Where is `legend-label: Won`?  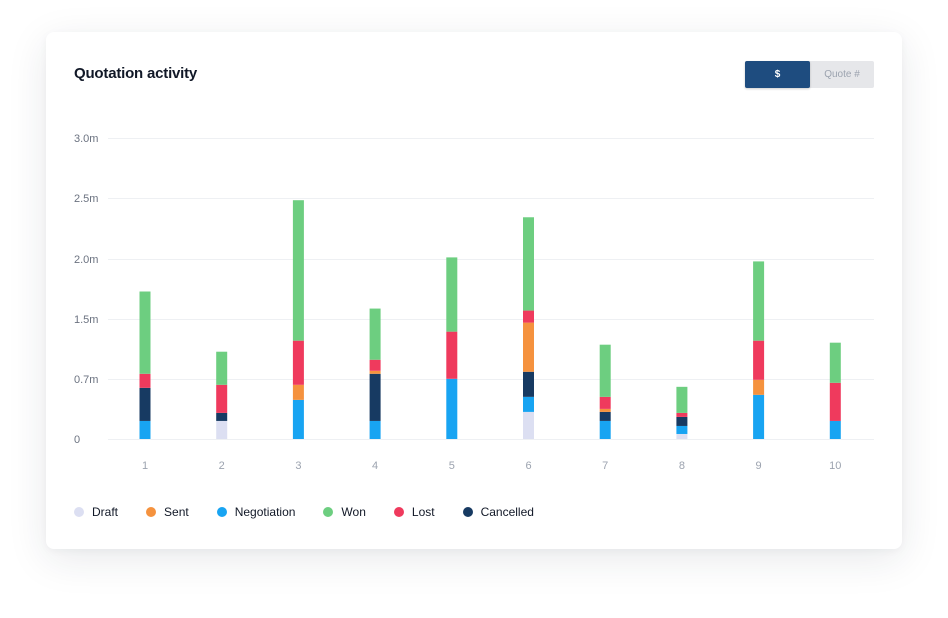
legend-label: Won is located at coordinates (353, 512).